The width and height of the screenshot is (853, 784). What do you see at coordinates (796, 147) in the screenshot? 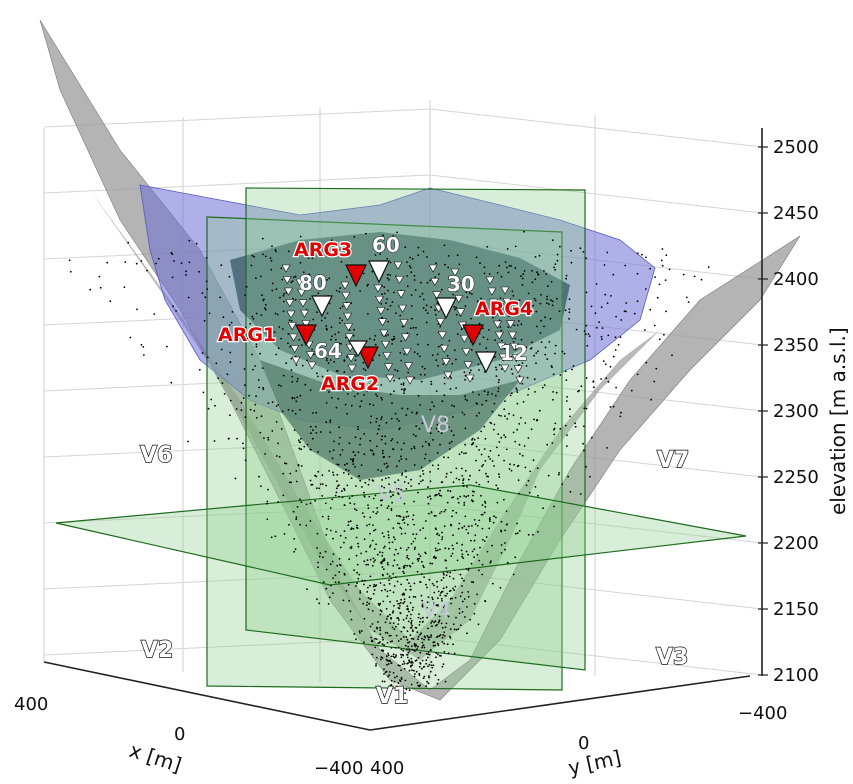
I see `z-tick-label: 2500` at bounding box center [796, 147].